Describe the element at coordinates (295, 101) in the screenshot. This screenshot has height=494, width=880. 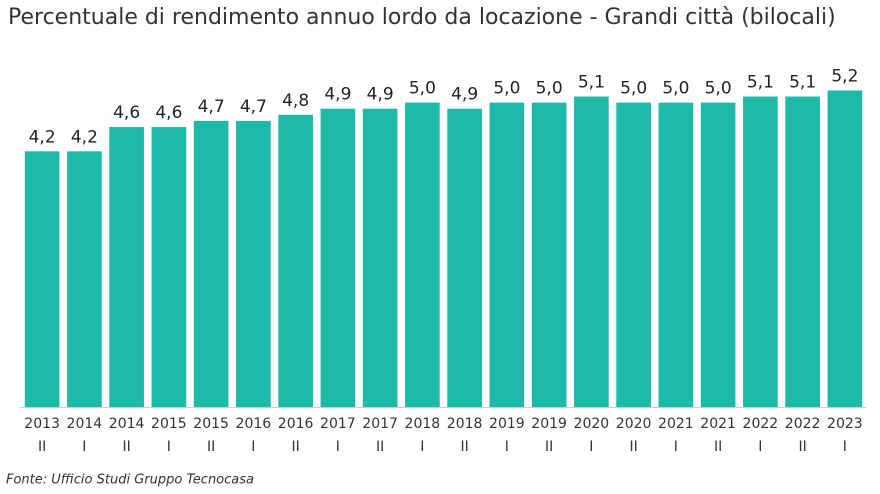
I see `value-label: 4,8` at that location.